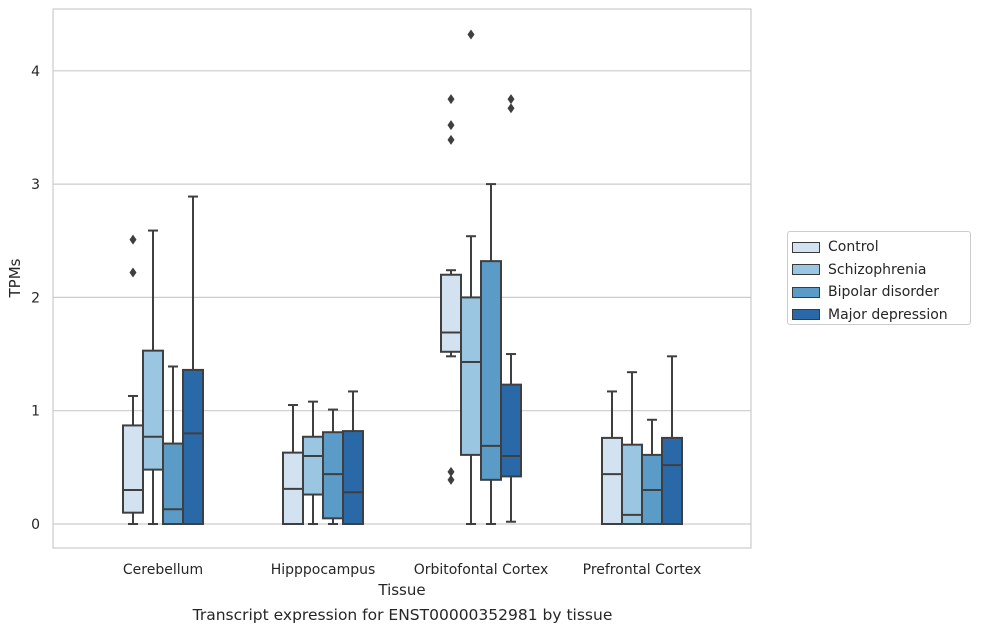 The image size is (983, 634). What do you see at coordinates (642, 570) in the screenshot?
I see `x-tick-label: Prefrontal Cortex` at bounding box center [642, 570].